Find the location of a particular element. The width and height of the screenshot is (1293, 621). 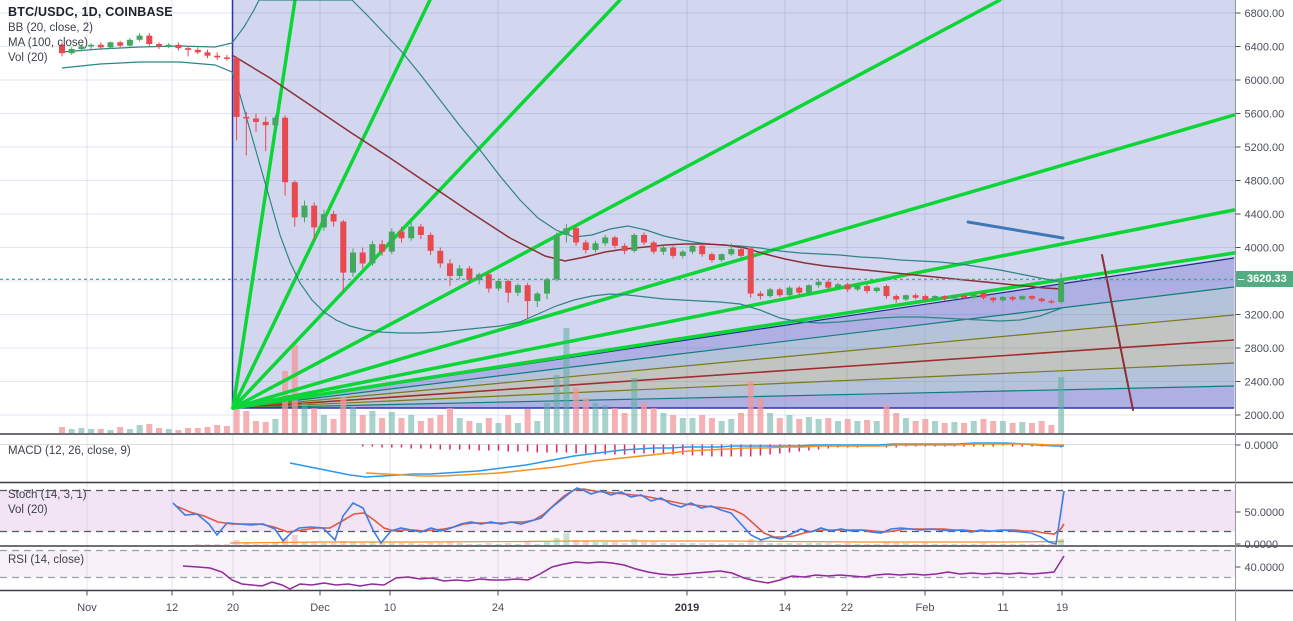

time-axis-label: 11 is located at coordinates (1002, 608).